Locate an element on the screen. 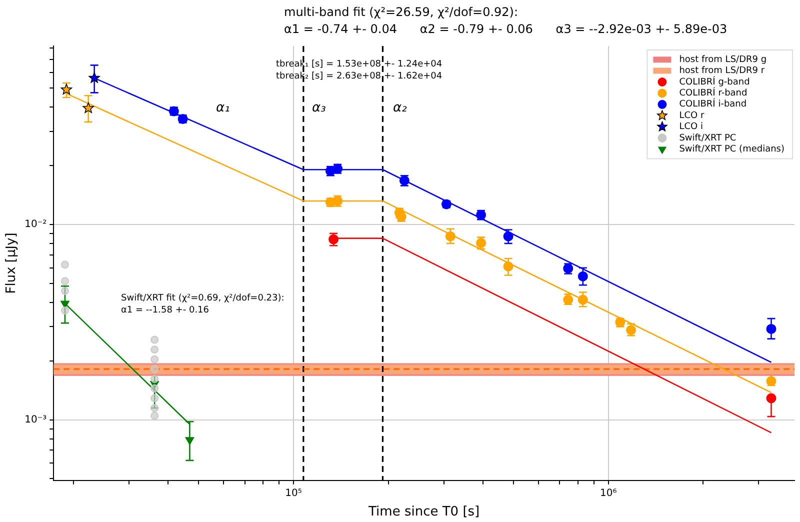 The width and height of the screenshot is (800, 522). annotation: α₂ is located at coordinates (400, 108).